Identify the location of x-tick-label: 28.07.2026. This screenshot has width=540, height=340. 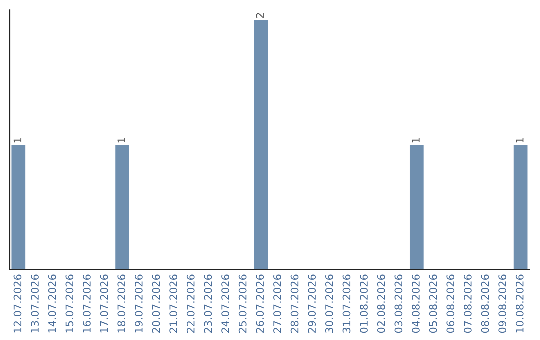
(294, 304).